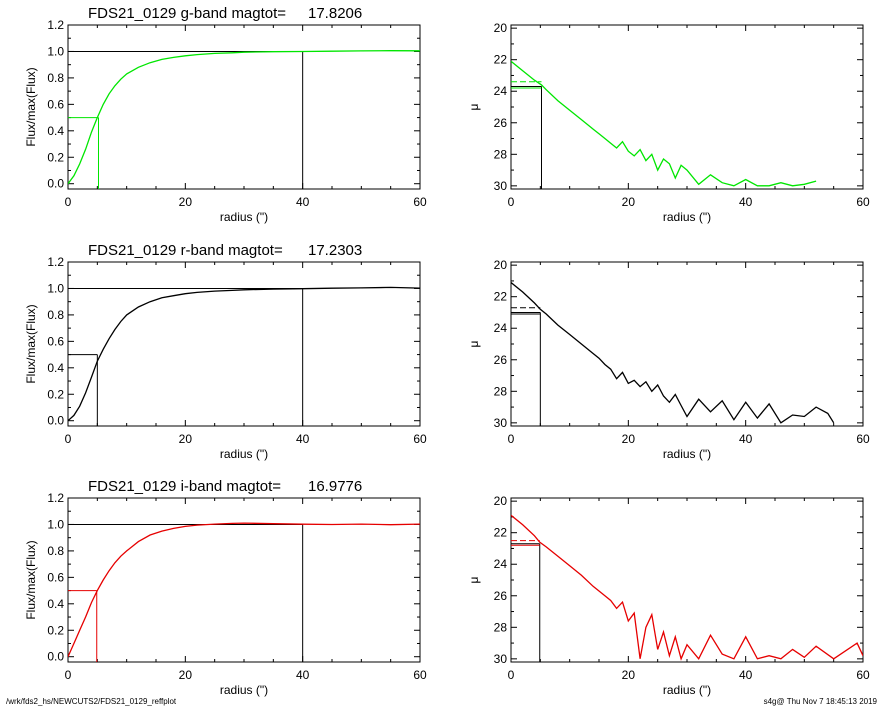  Describe the element at coordinates (187, 13) in the screenshot. I see `panel-title: FDS21_0129 g-band magtot=` at that location.